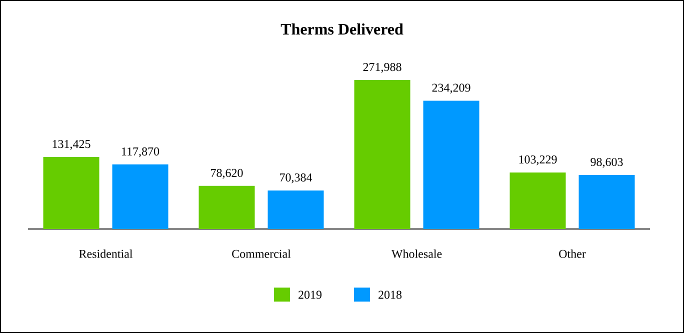 The height and width of the screenshot is (333, 684). Describe the element at coordinates (310, 294) in the screenshot. I see `legend-label: 2019` at that location.